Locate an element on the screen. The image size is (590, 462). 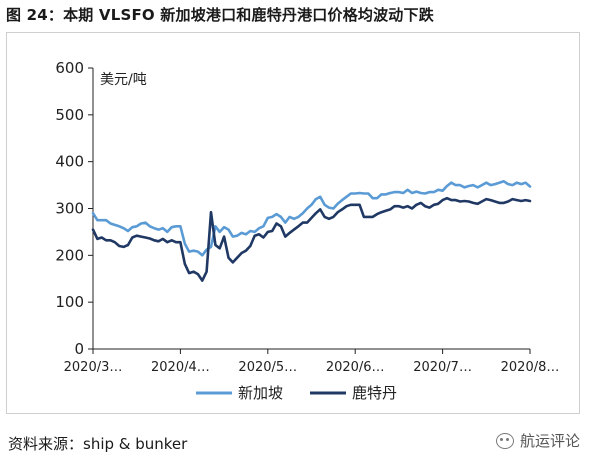
y-tick-label: 400 is located at coordinates (69, 162).